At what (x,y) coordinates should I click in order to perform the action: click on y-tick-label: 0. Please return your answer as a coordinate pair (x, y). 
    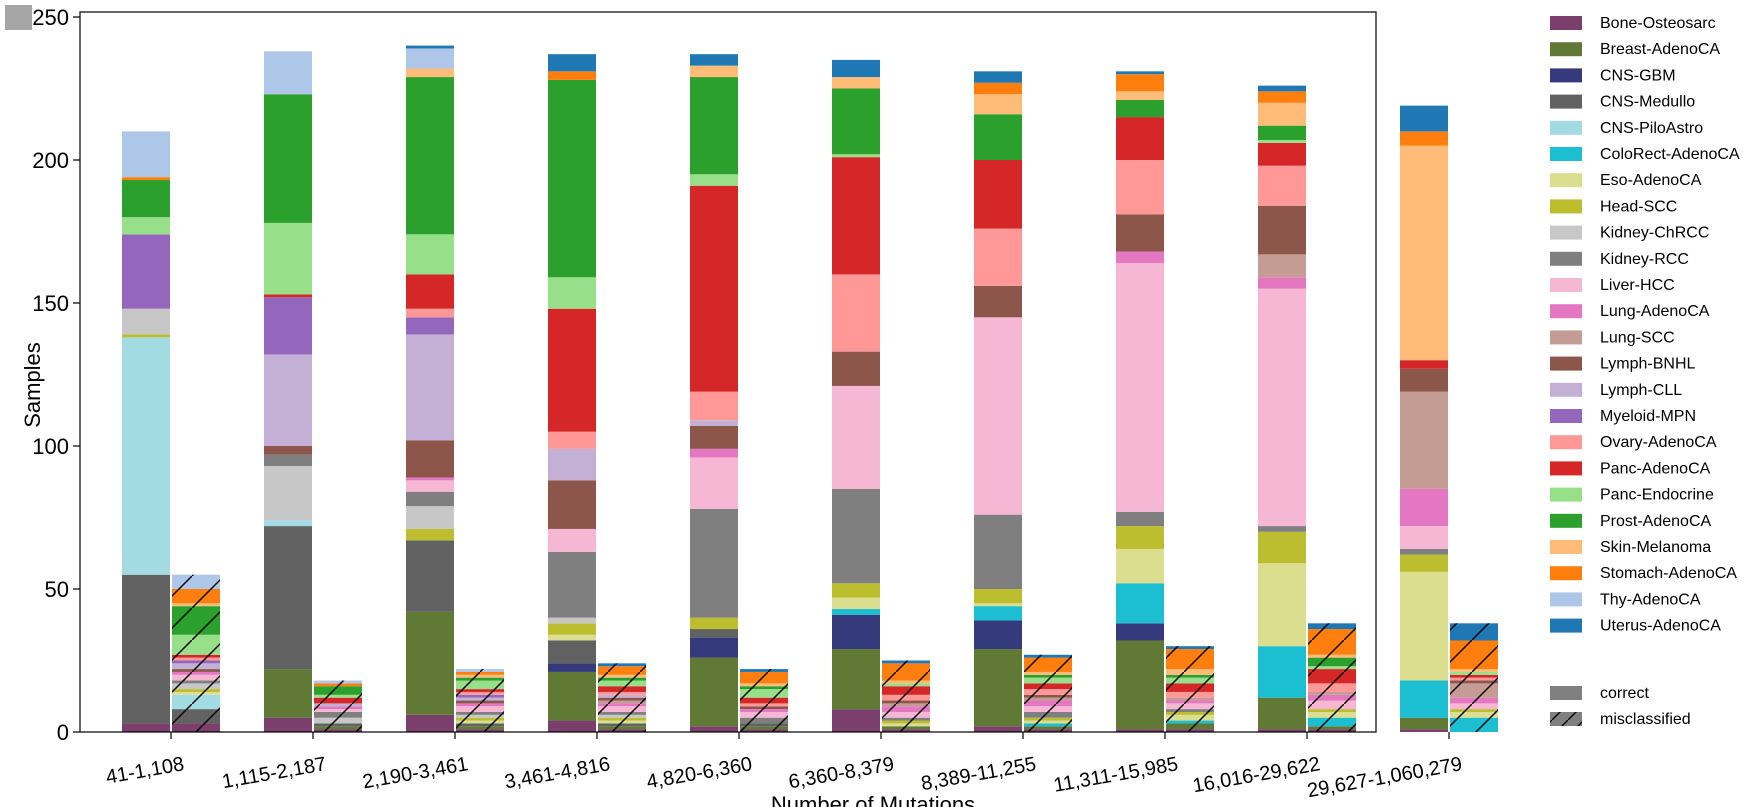
    Looking at the image, I should click on (63, 732).